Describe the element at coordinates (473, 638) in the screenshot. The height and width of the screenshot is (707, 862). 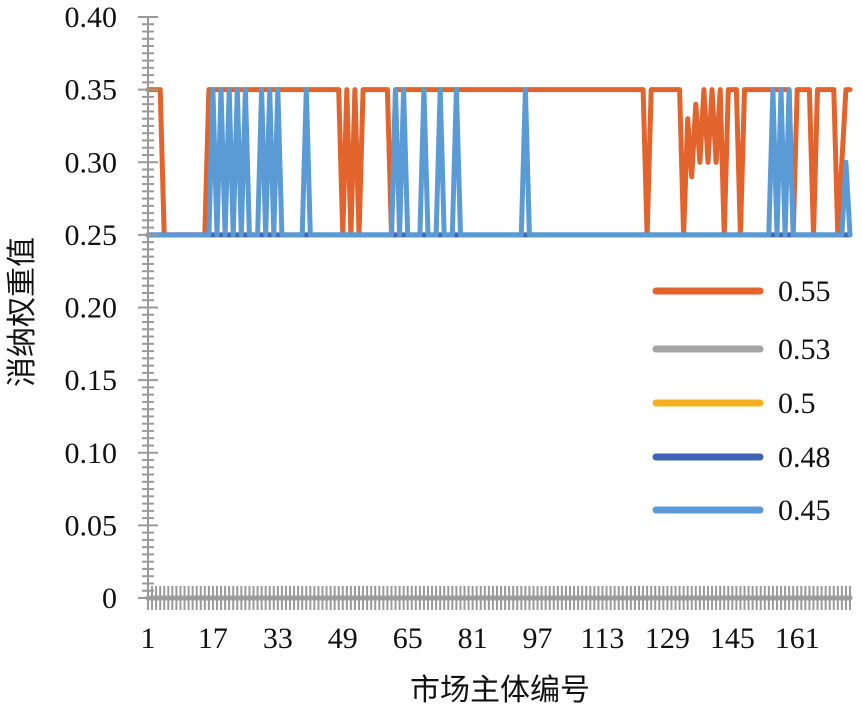
I see `x-tick-label: 81` at that location.